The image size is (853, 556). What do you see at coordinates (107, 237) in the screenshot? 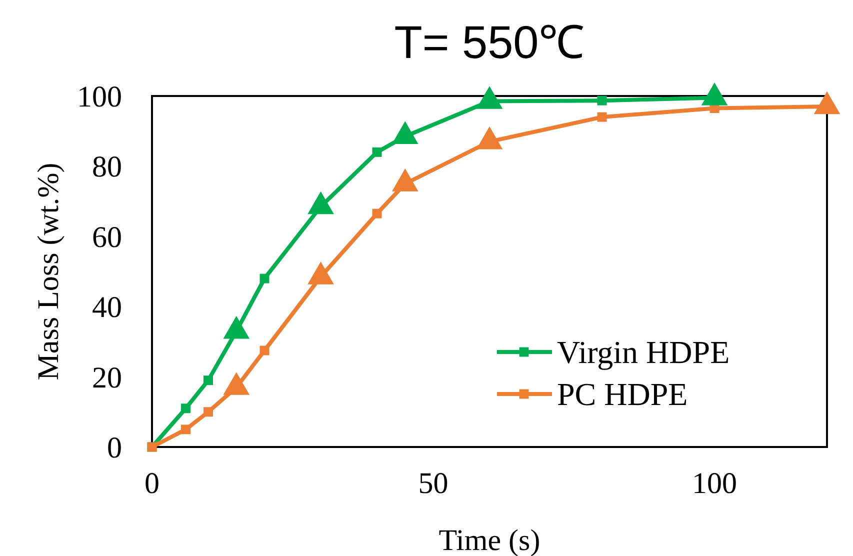
I see `y-tick-label: 60` at bounding box center [107, 237].